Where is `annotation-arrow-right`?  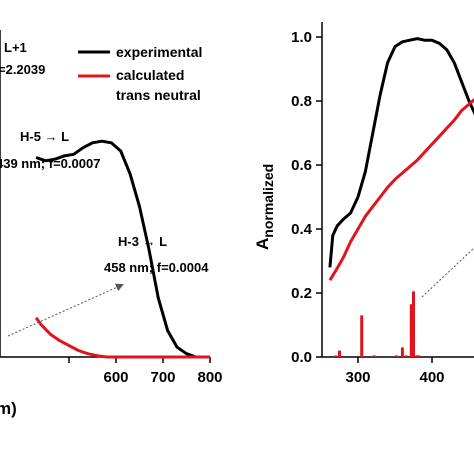
annotation-arrow-right is located at coordinates (447, 272).